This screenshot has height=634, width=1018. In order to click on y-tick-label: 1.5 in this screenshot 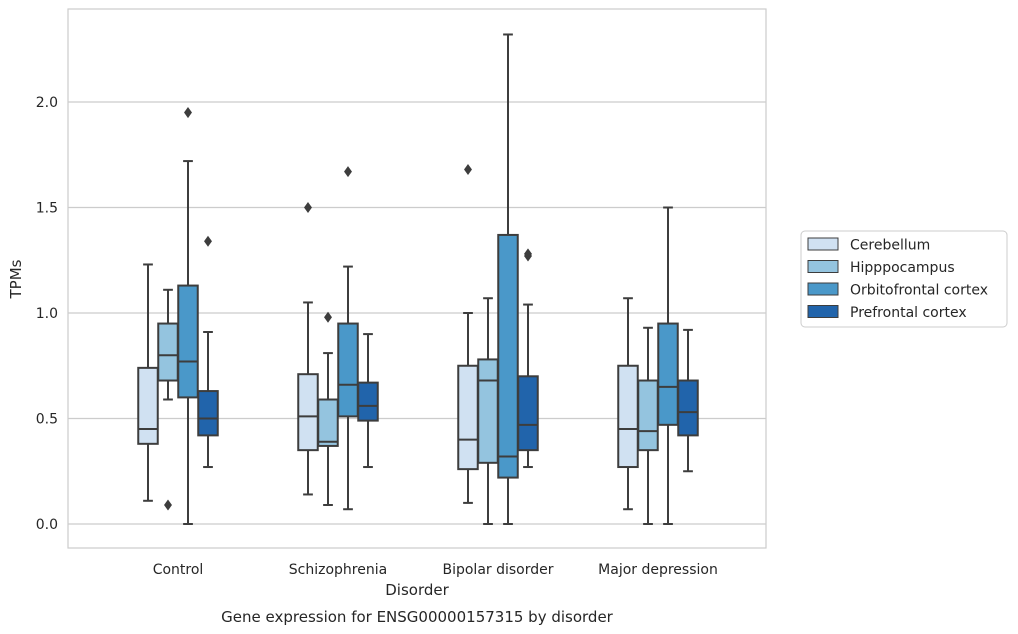, I will do `click(47, 209)`.